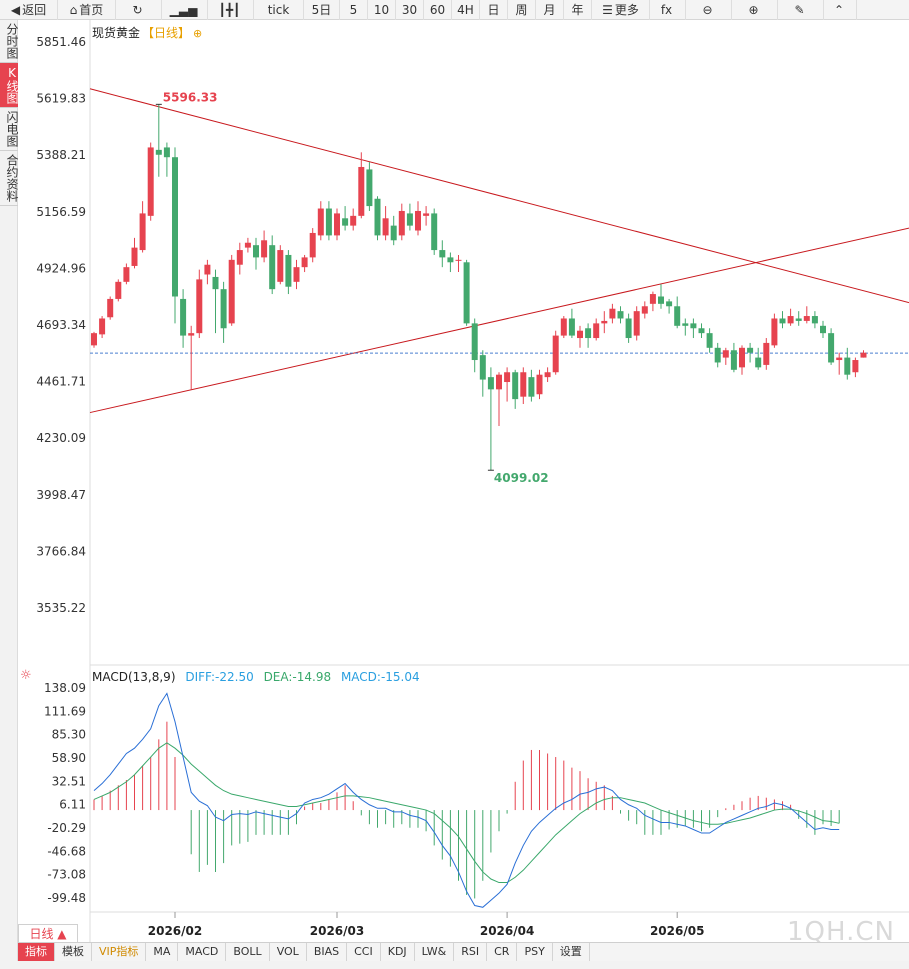  Describe the element at coordinates (48, 933) in the screenshot. I see `period-selector-tab: 日线 ▲` at that location.